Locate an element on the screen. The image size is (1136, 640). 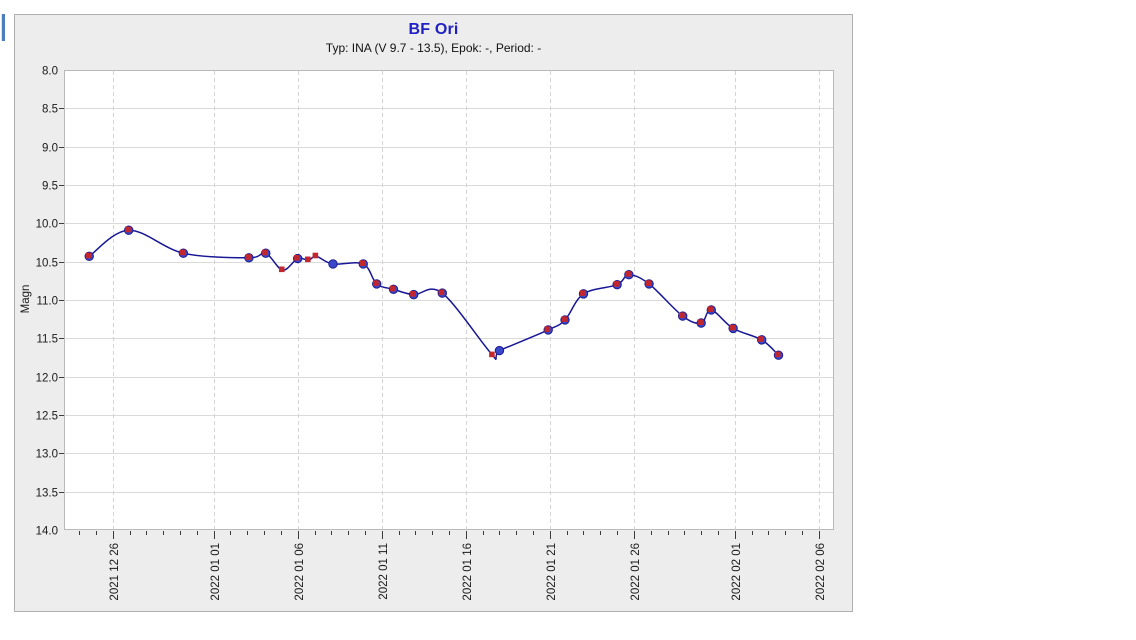
x-tick-label: 2022 01 26 is located at coordinates (636, 572).